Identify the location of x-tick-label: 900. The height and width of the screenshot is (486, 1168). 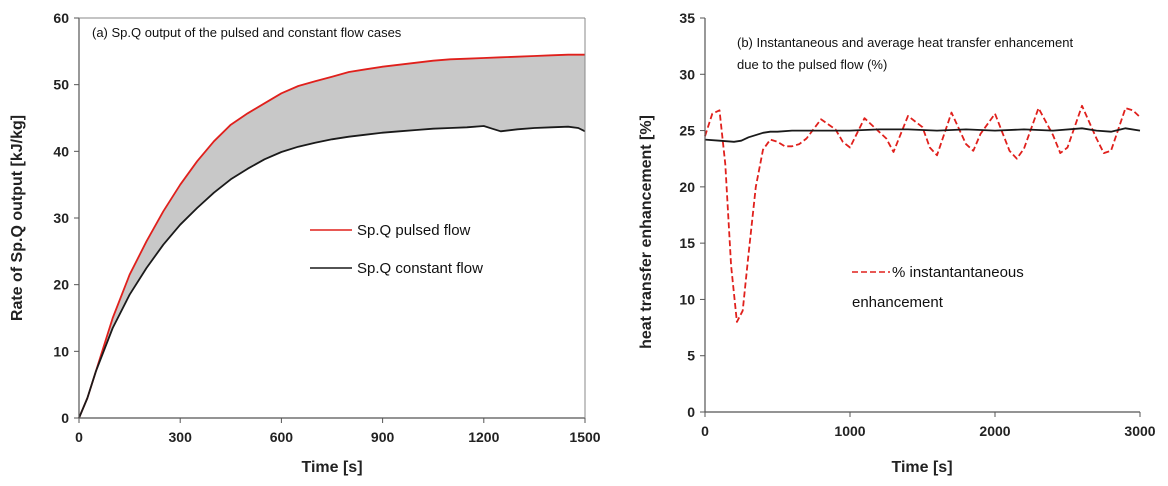
(383, 437).